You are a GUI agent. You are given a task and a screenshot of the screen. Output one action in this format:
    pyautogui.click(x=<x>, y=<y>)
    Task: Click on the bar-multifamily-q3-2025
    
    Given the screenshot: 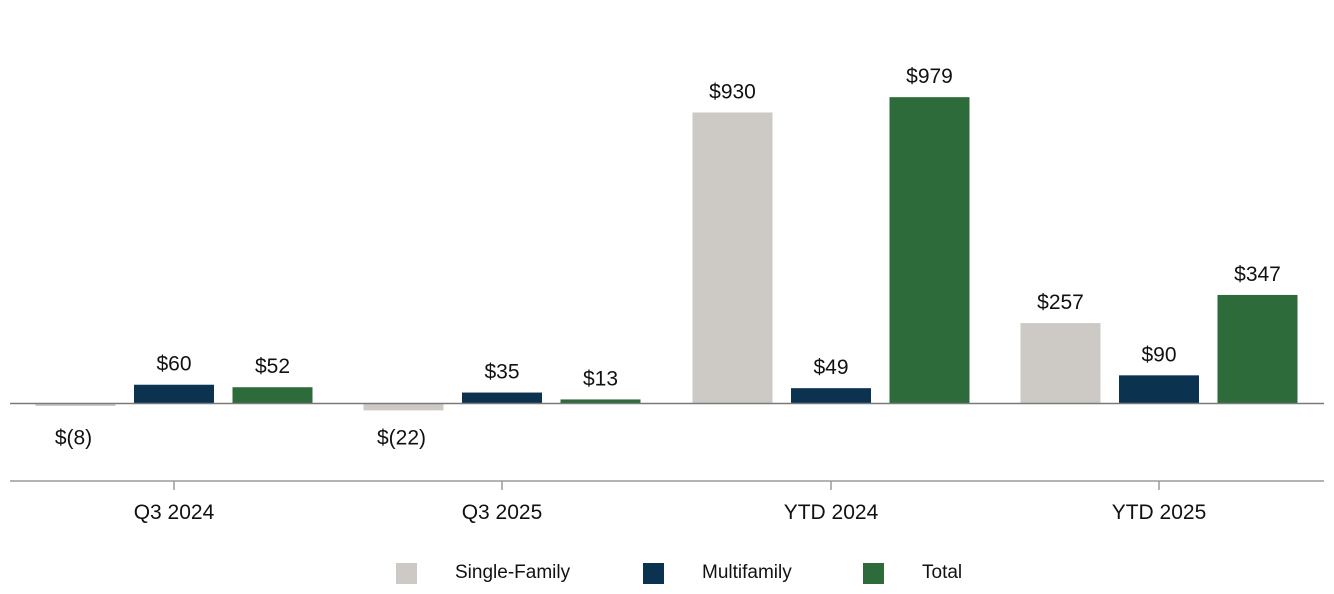 What is the action you would take?
    pyautogui.click(x=502, y=398)
    